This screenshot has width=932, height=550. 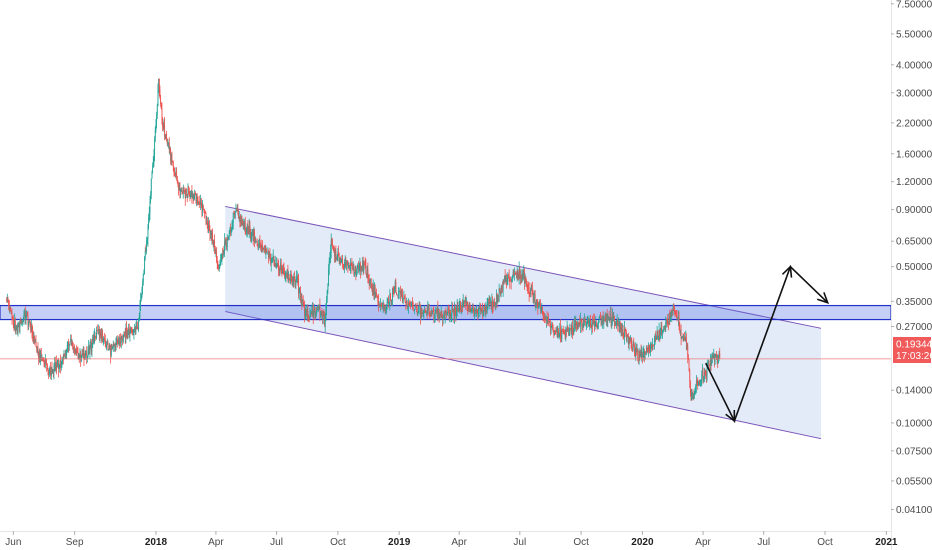 I want to click on last-price-value: 0.19344, so click(x=914, y=345).